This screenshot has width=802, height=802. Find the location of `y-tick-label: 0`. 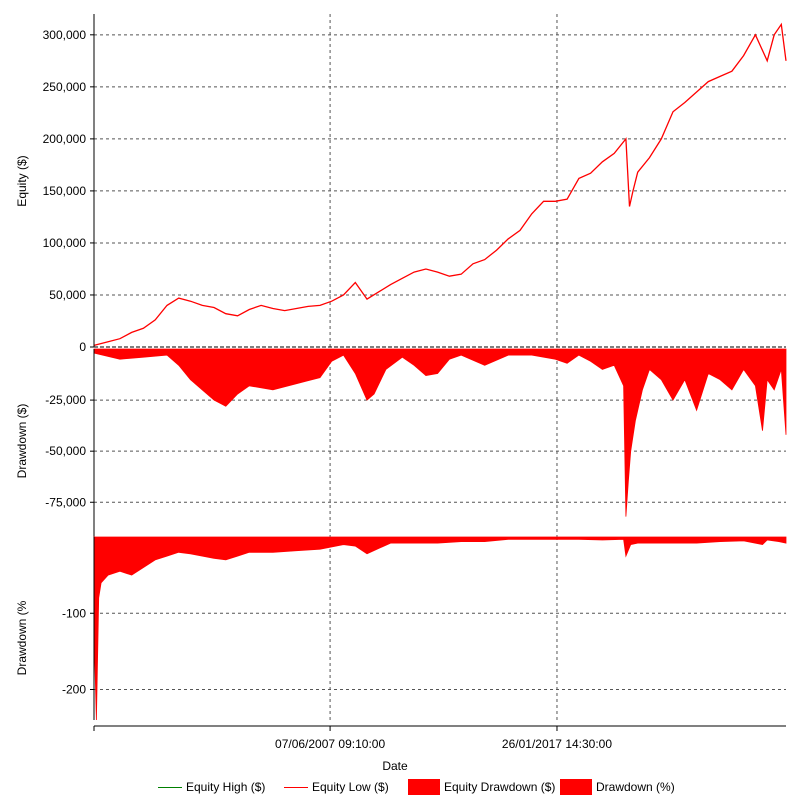

y-tick-label: 0 is located at coordinates (82, 347).